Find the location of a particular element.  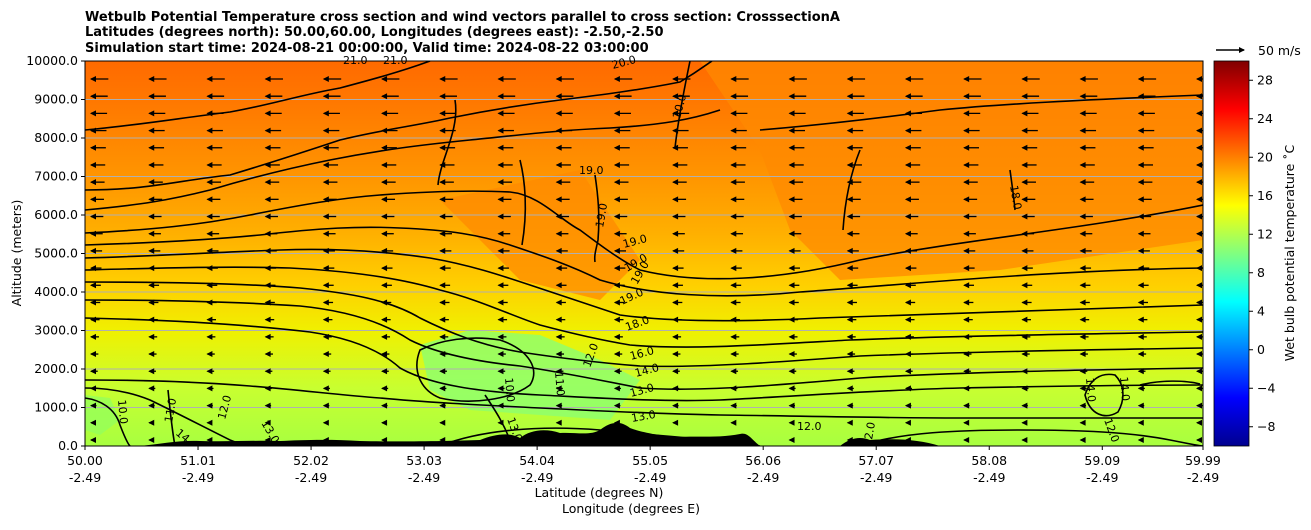

x-tick-label-lat: 53.03 is located at coordinates (424, 460).